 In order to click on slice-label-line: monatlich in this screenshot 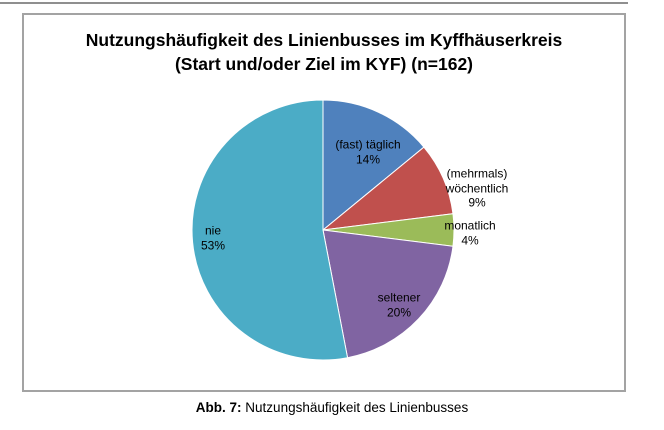, I will do `click(470, 225)`.